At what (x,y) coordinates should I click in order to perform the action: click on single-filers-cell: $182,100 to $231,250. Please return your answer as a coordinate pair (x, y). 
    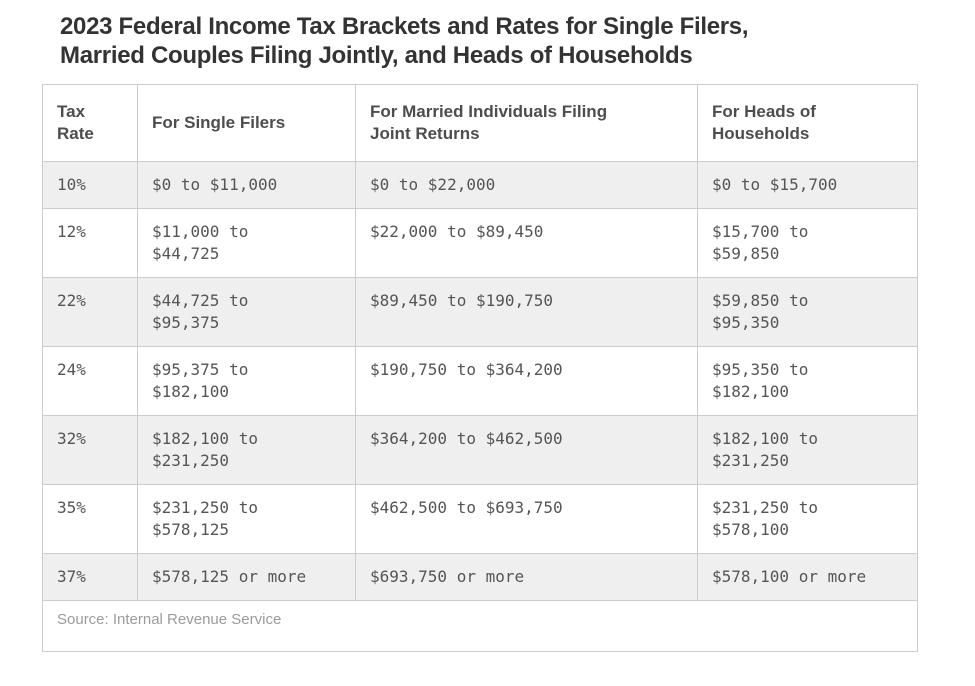
    Looking at the image, I should click on (246, 450).